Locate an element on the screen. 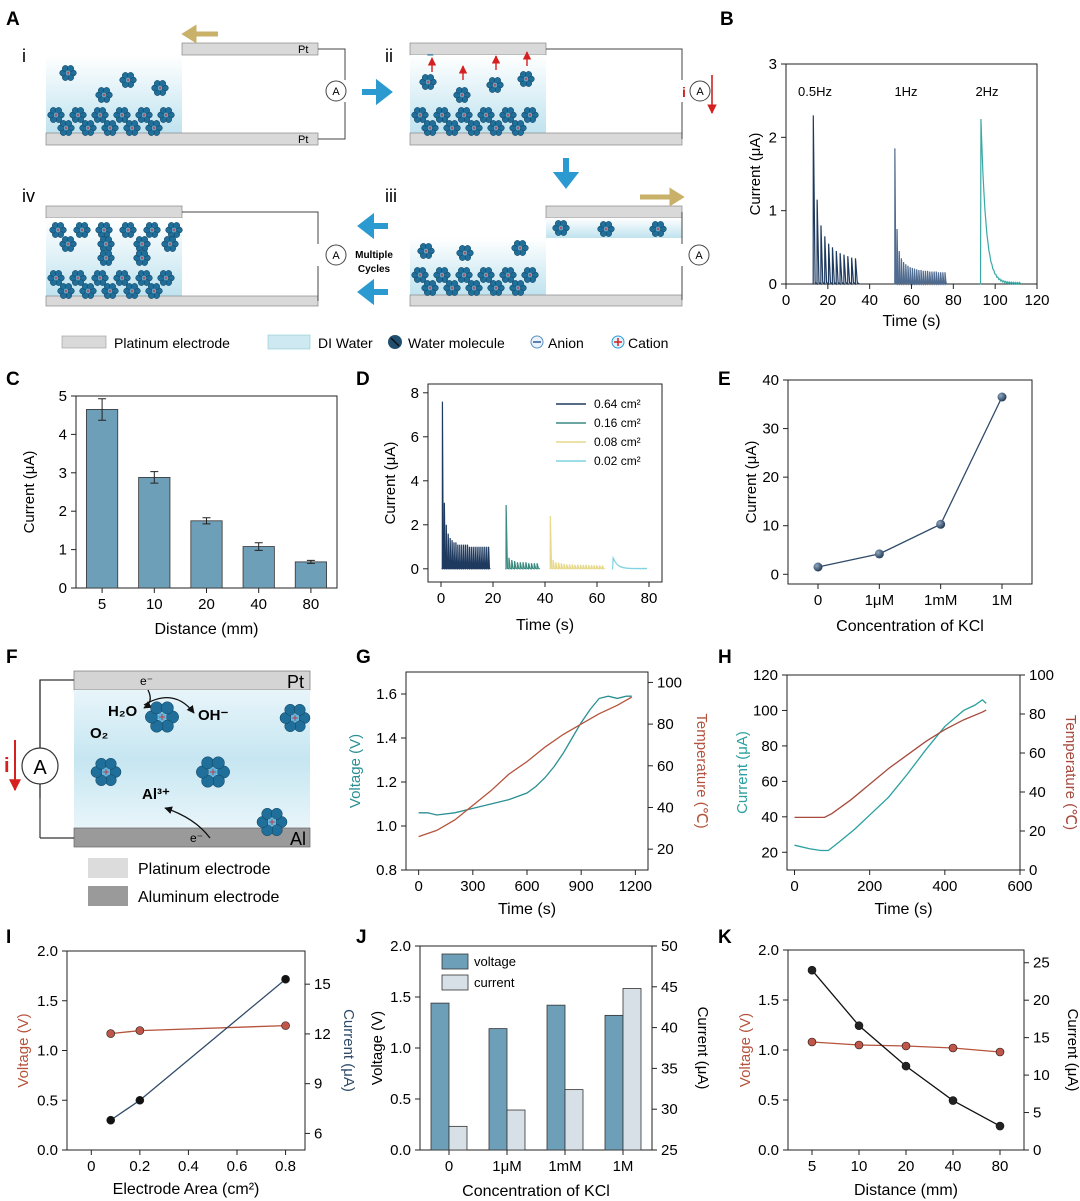 Image resolution: width=1080 pixels, height=1201 pixels. y-tick-label: 2 is located at coordinates (63, 511).